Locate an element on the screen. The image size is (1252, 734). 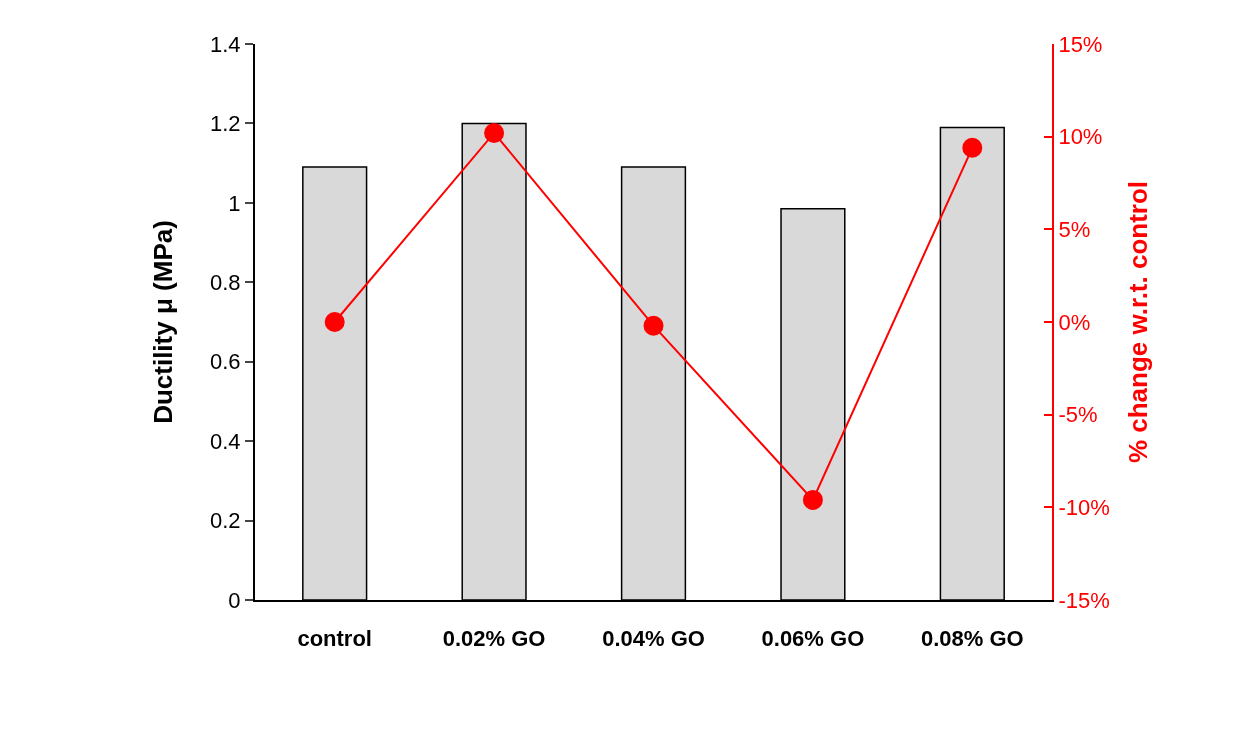
x-tick-label: 0.04% GO is located at coordinates (653, 639).